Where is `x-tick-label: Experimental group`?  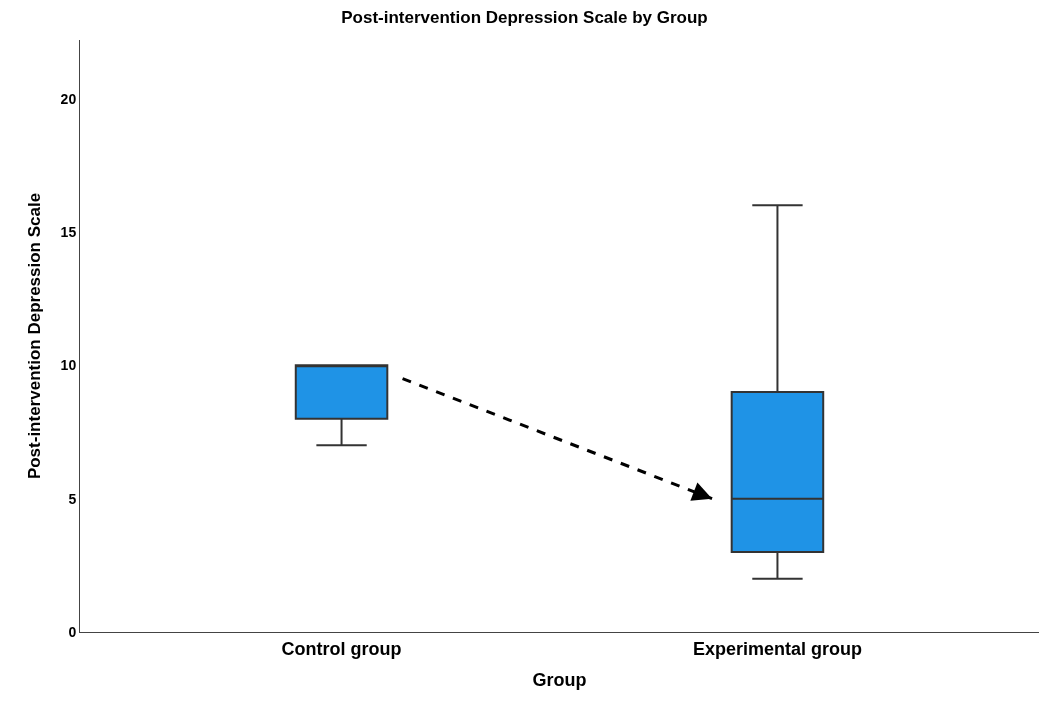 x-tick-label: Experimental group is located at coordinates (777, 648).